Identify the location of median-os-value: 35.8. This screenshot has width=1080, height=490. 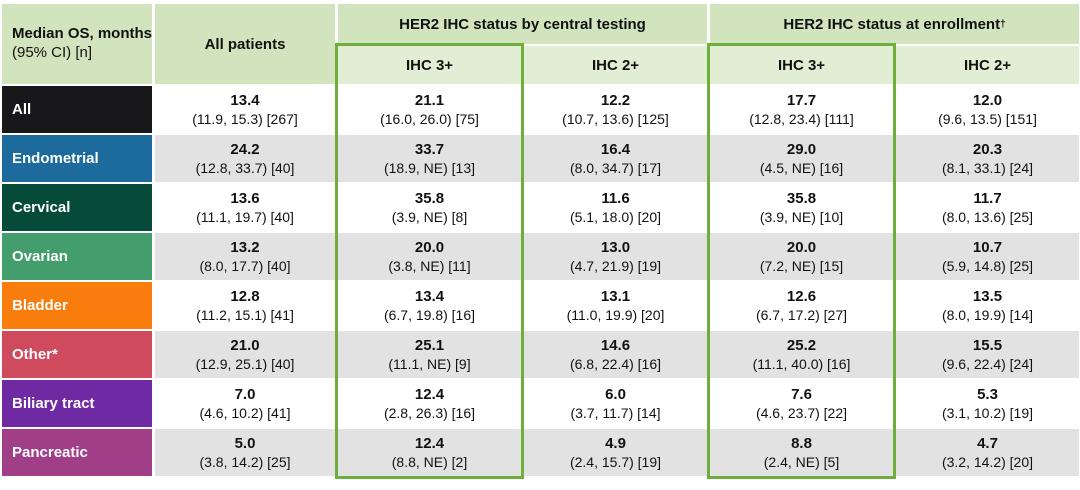
(801, 198).